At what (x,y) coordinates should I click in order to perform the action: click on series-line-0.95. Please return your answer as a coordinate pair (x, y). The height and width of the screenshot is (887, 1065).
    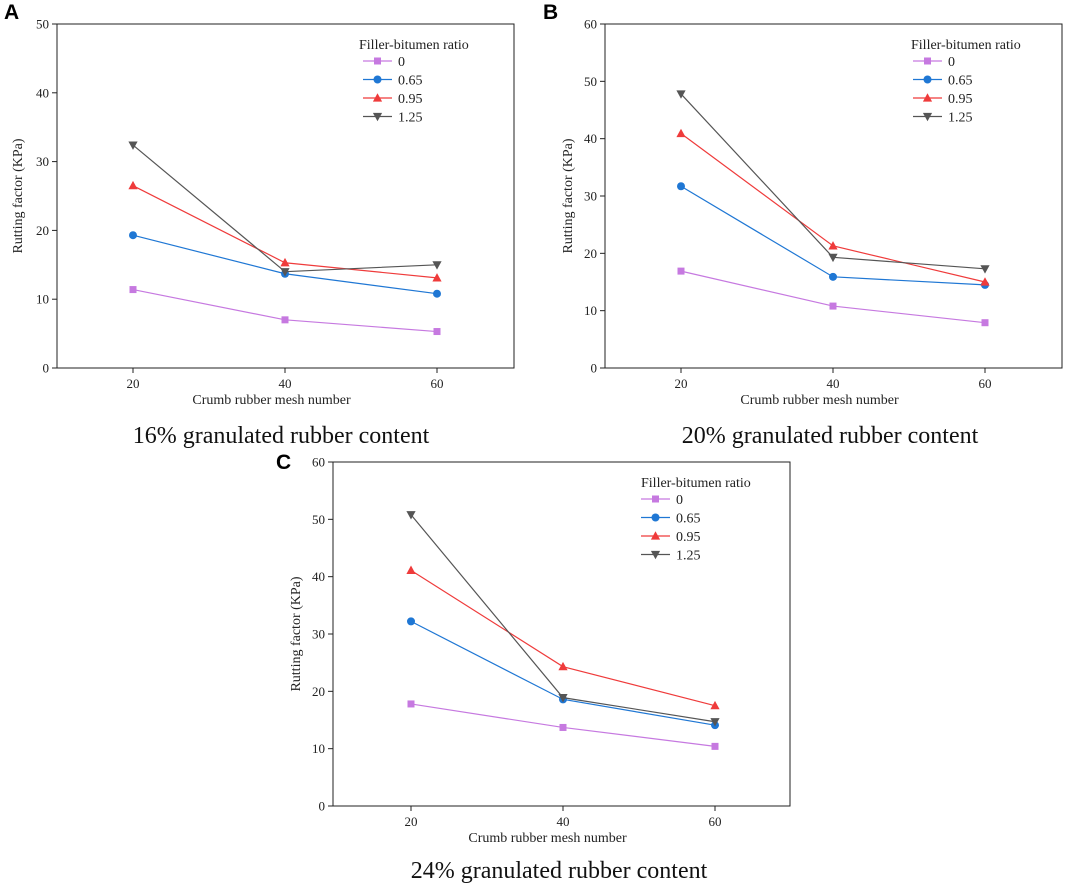
    Looking at the image, I should click on (563, 638).